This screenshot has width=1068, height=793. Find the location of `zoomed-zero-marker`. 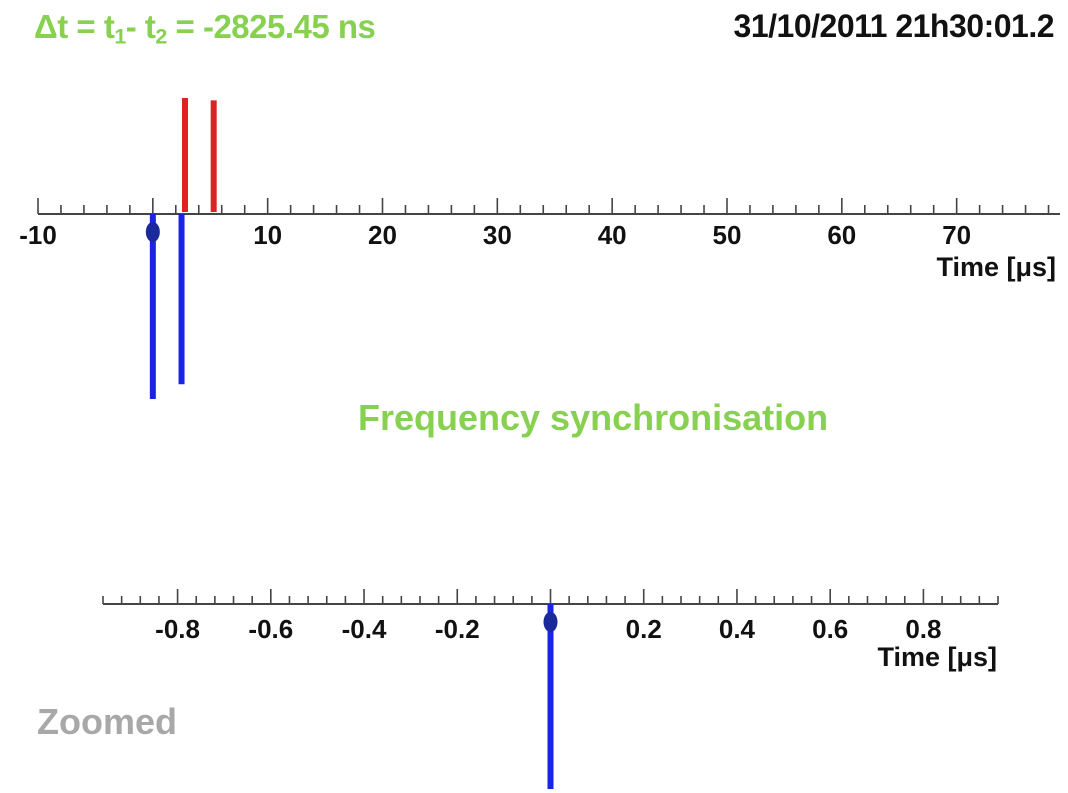

zoomed-zero-marker is located at coordinates (550, 622).